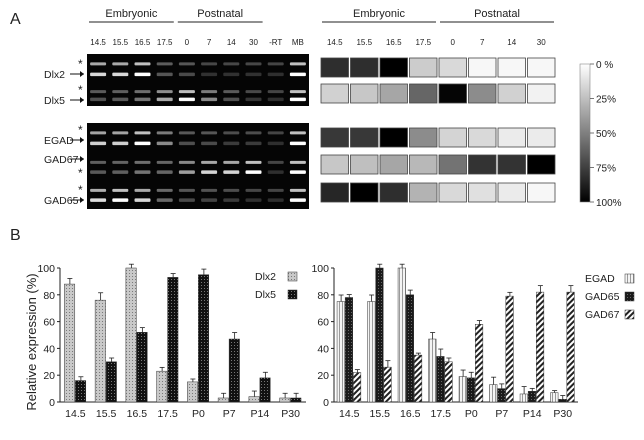 The width and height of the screenshot is (644, 440). Describe the element at coordinates (497, 14) in the screenshot. I see `heatmap-group-postnatal: Postnatal` at that location.